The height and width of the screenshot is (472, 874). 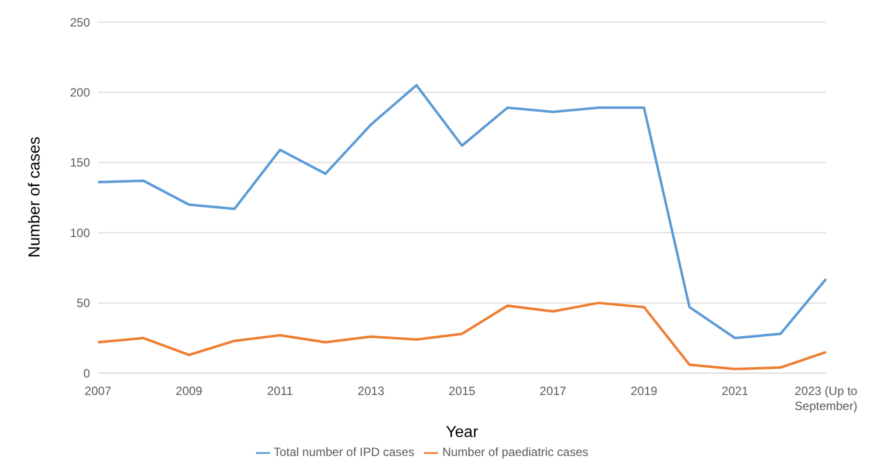 What do you see at coordinates (189, 391) in the screenshot?
I see `x-tick-label: 2009` at bounding box center [189, 391].